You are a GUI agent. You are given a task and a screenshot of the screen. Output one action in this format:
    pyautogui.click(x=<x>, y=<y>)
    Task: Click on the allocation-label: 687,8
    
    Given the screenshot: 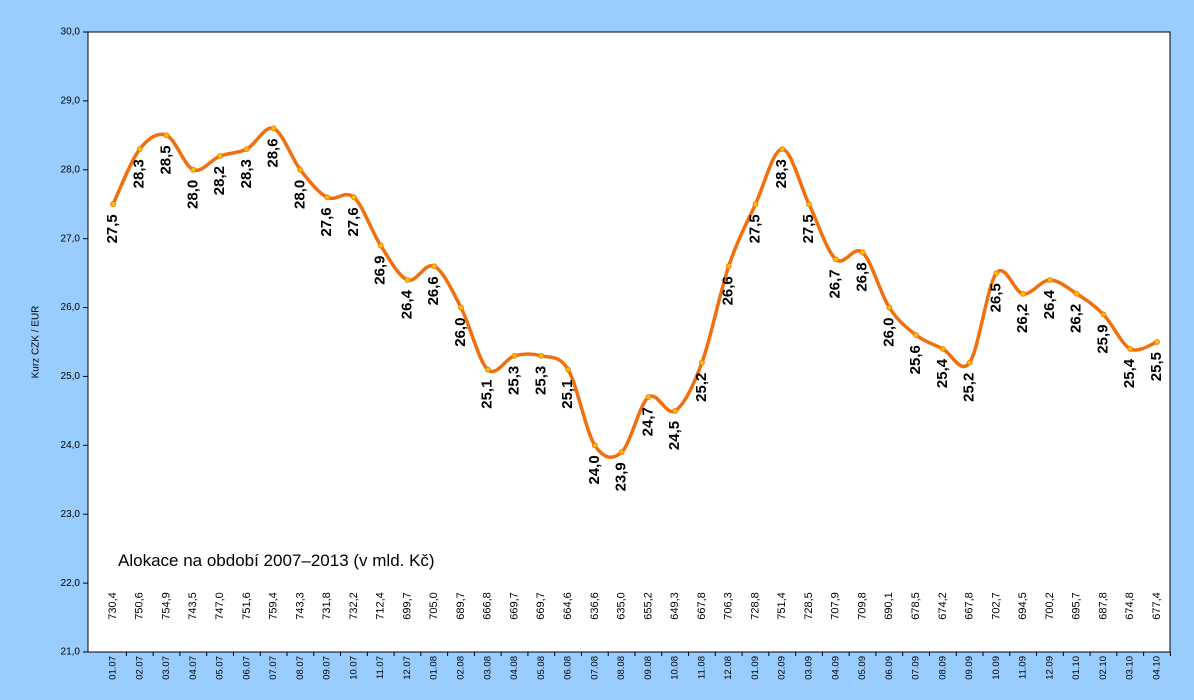 What is the action you would take?
    pyautogui.click(x=1103, y=606)
    